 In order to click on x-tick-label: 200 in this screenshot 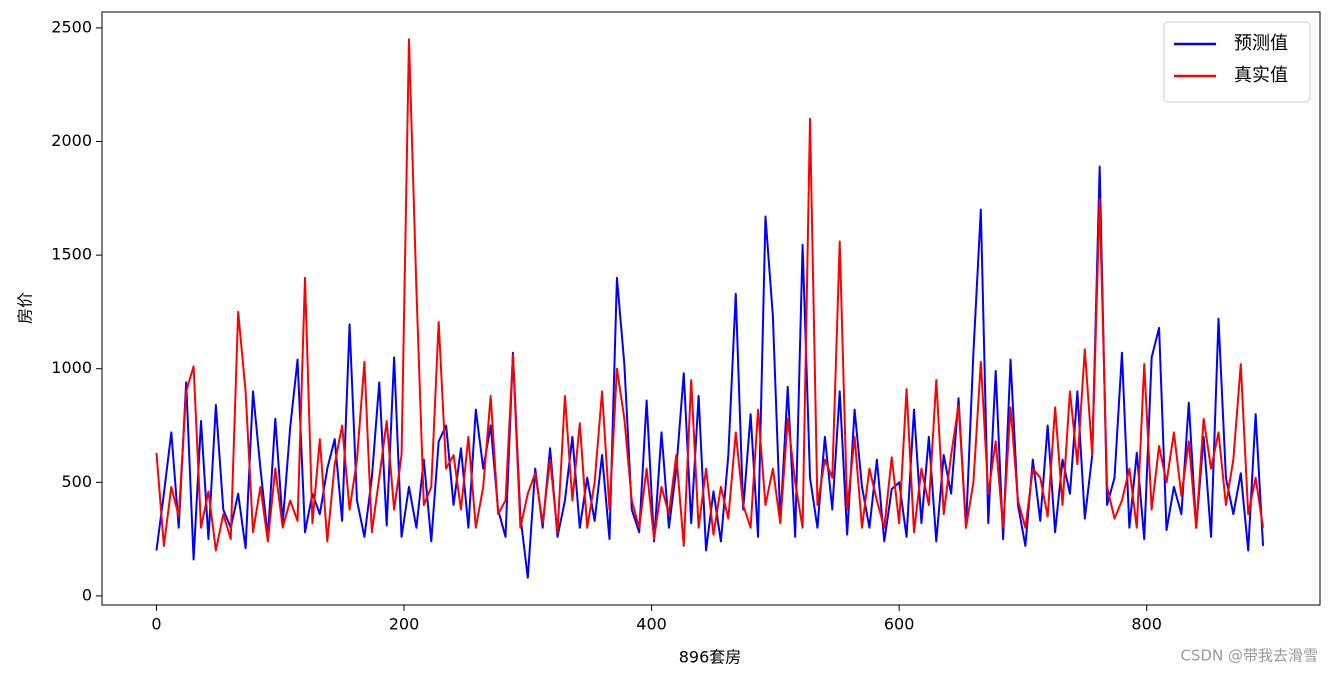, I will do `click(404, 624)`.